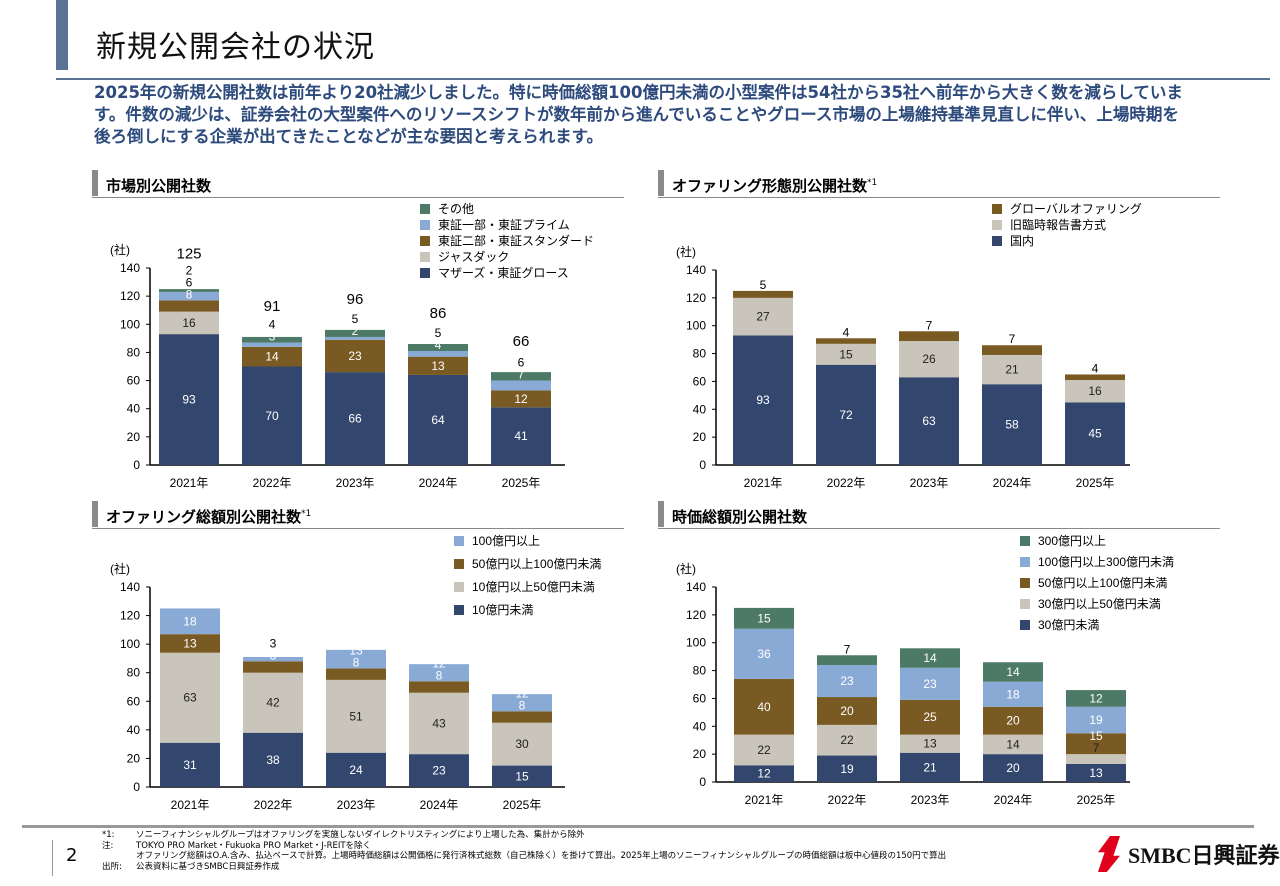 The image size is (1280, 886). I want to click on legend-label: 50億円以上100億円未満, so click(536, 564).